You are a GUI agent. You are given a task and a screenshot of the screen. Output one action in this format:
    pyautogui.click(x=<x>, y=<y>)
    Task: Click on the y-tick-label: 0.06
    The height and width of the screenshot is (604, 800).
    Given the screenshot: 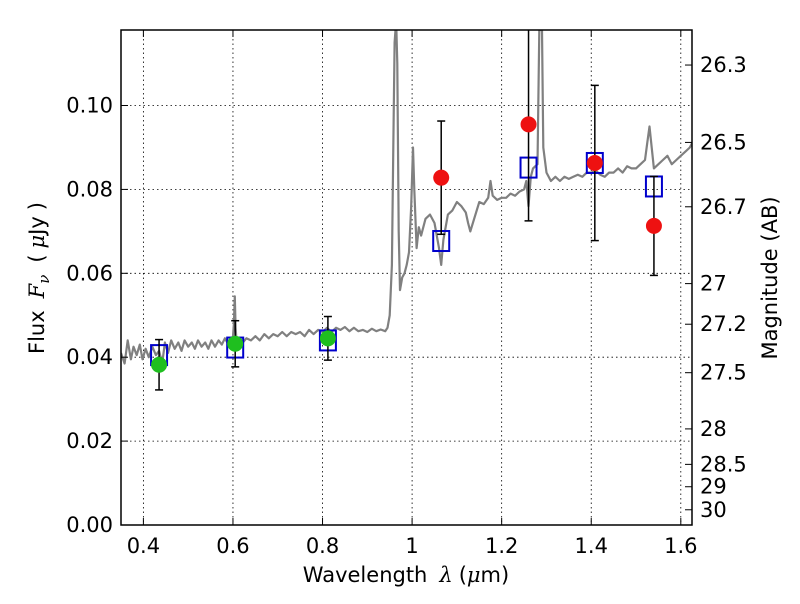 What is the action you would take?
    pyautogui.click(x=89, y=273)
    